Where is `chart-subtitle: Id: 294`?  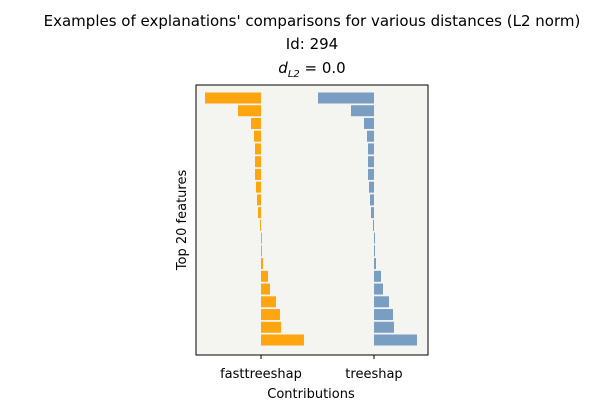 chart-subtitle: Id: 294 is located at coordinates (312, 44).